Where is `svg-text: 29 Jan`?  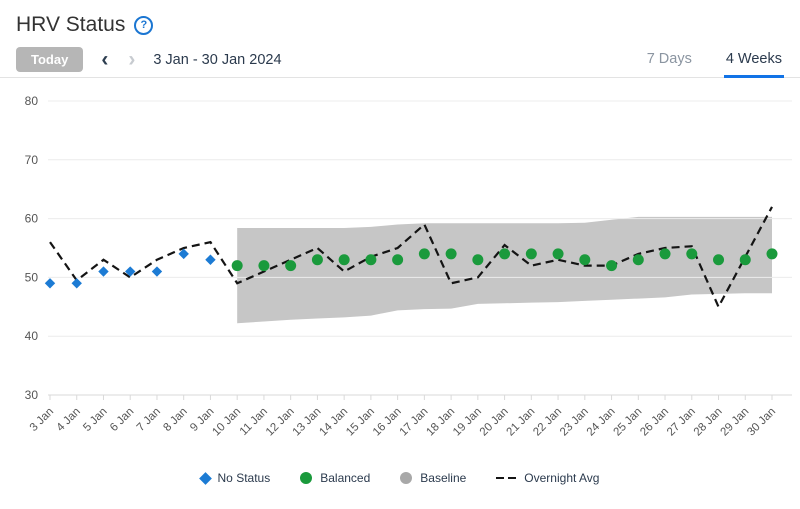
svg-text: 29 Jan is located at coordinates (734, 422).